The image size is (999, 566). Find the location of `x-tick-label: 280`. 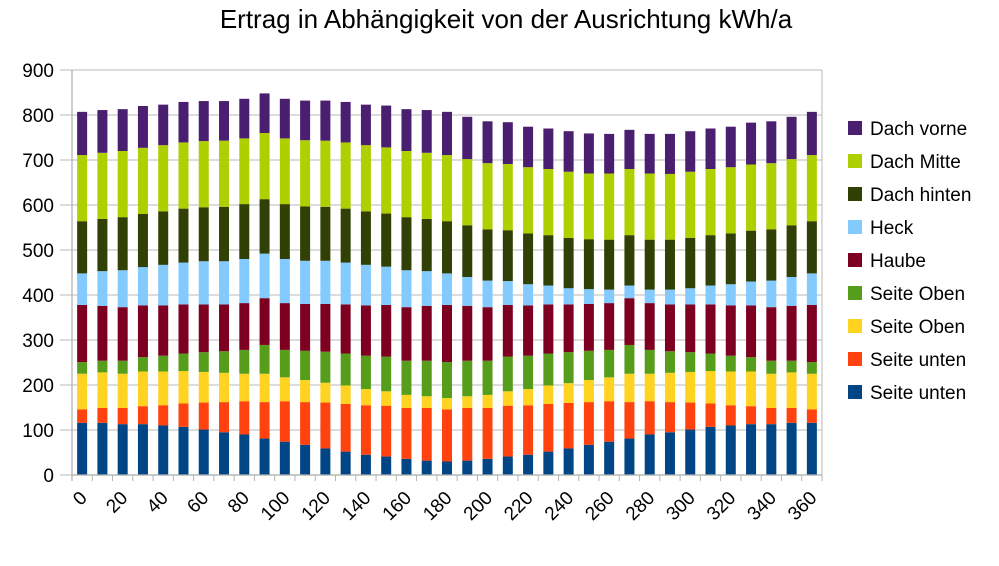

x-tick-label: 280 is located at coordinates (640, 506).